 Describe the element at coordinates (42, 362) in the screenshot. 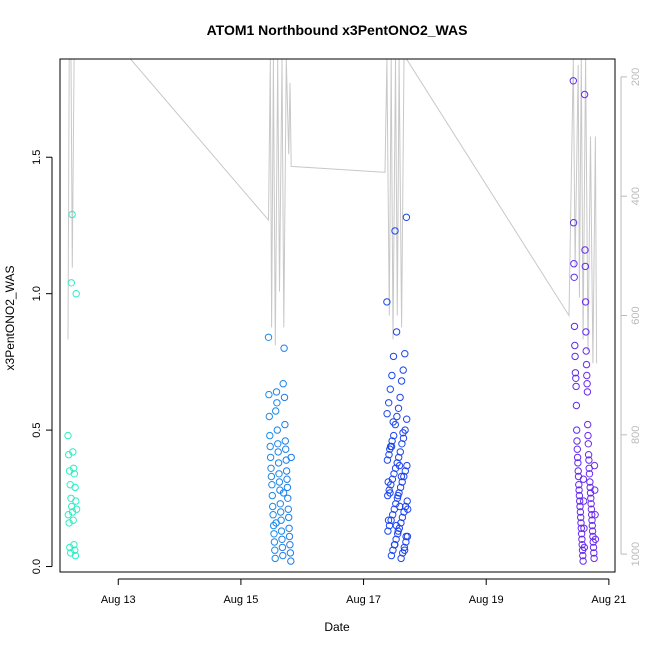

I see `y-axis: 0.0 0.5 1.0 1.5` at that location.